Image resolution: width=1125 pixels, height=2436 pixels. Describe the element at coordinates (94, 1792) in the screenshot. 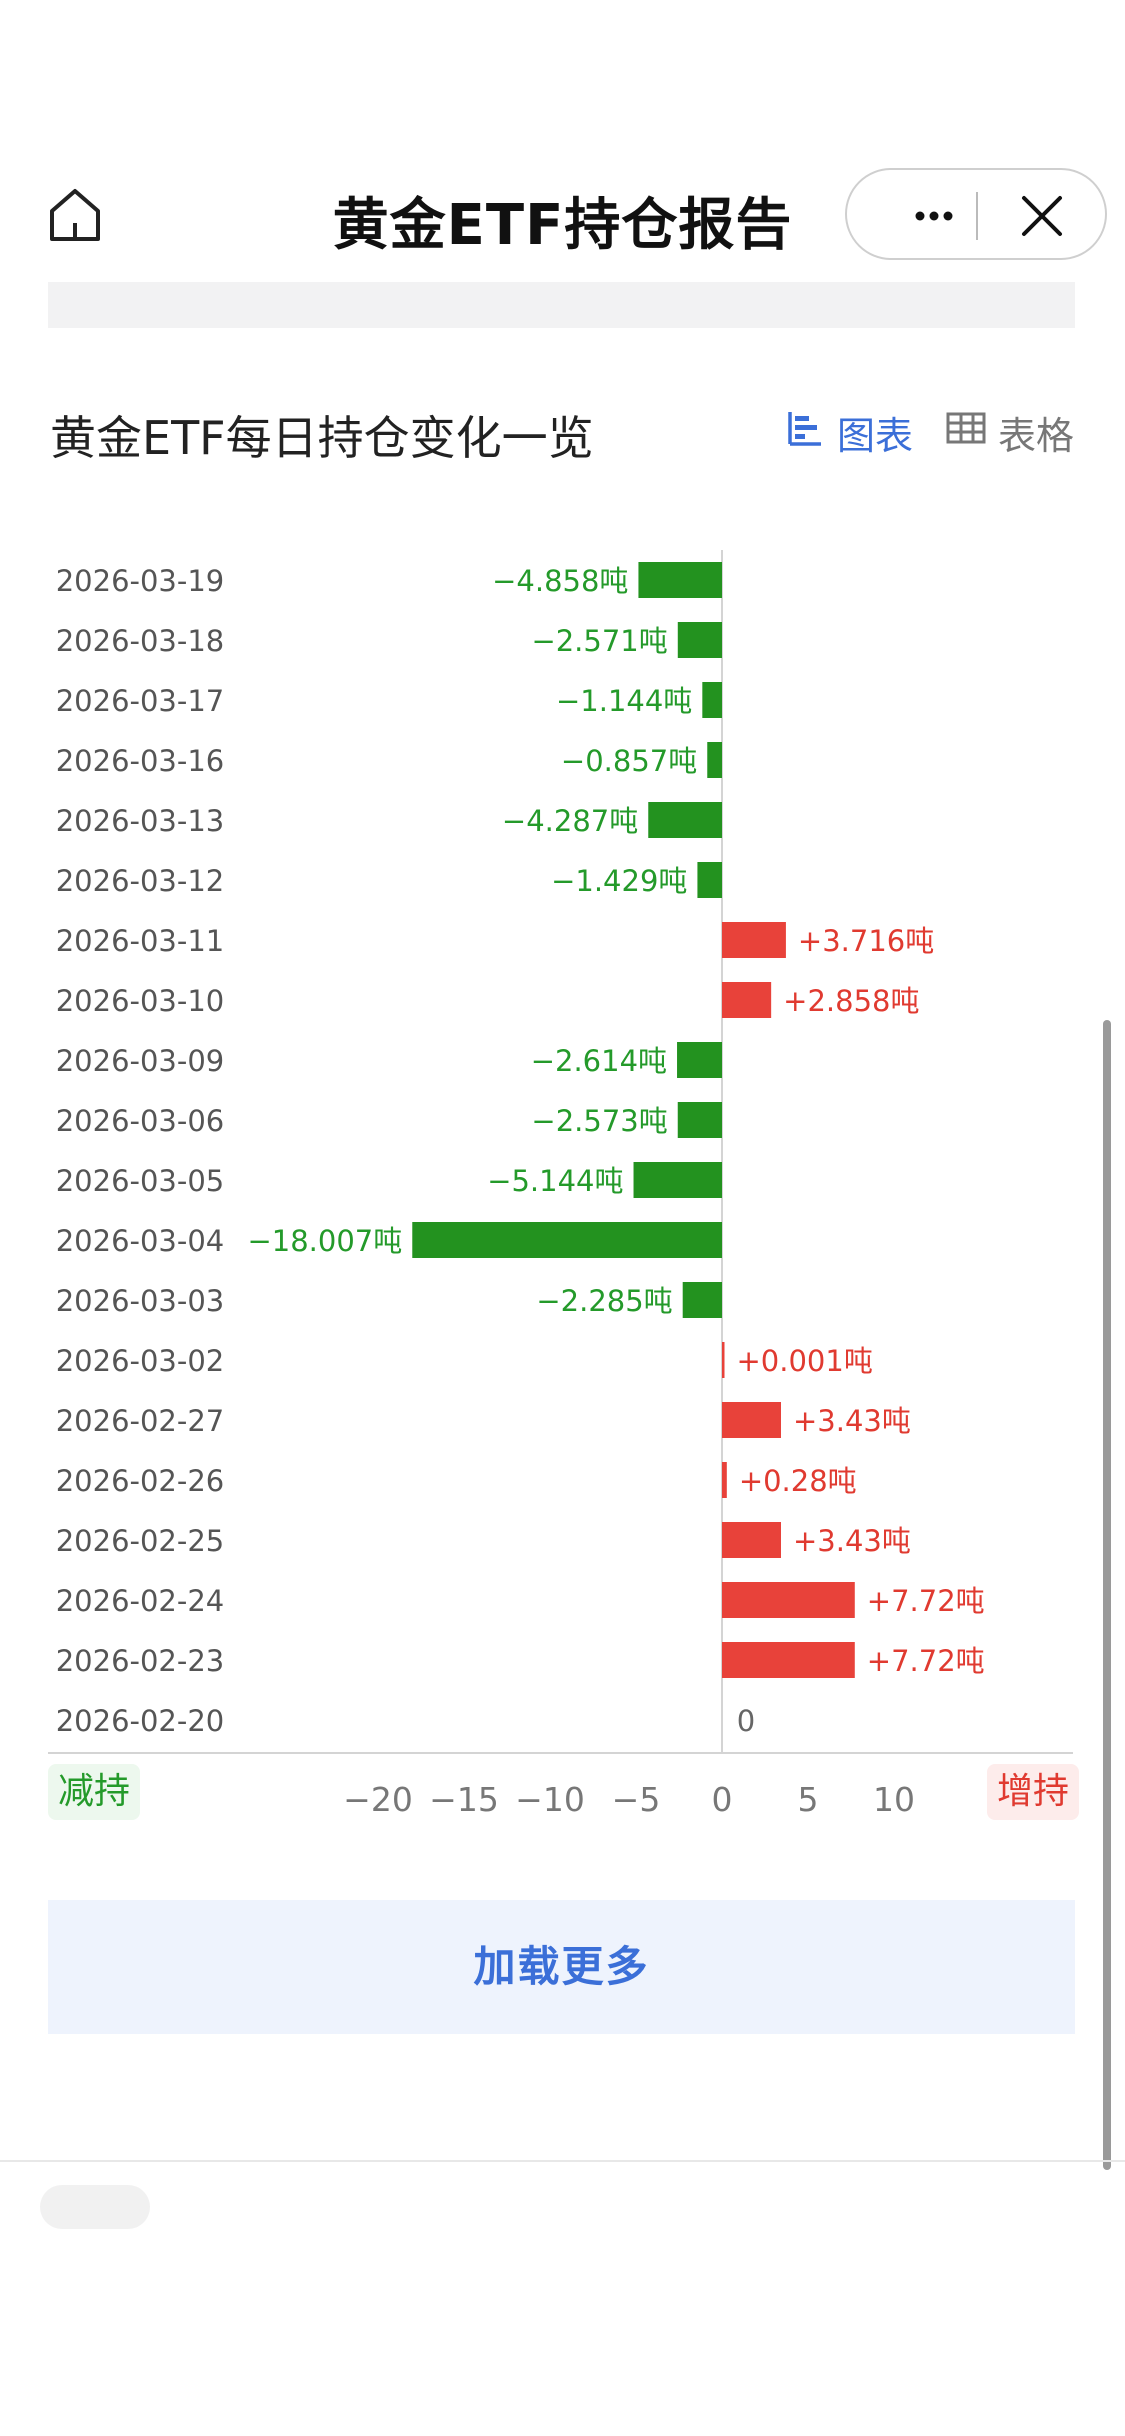

I see `legend-decrease: 减持` at that location.